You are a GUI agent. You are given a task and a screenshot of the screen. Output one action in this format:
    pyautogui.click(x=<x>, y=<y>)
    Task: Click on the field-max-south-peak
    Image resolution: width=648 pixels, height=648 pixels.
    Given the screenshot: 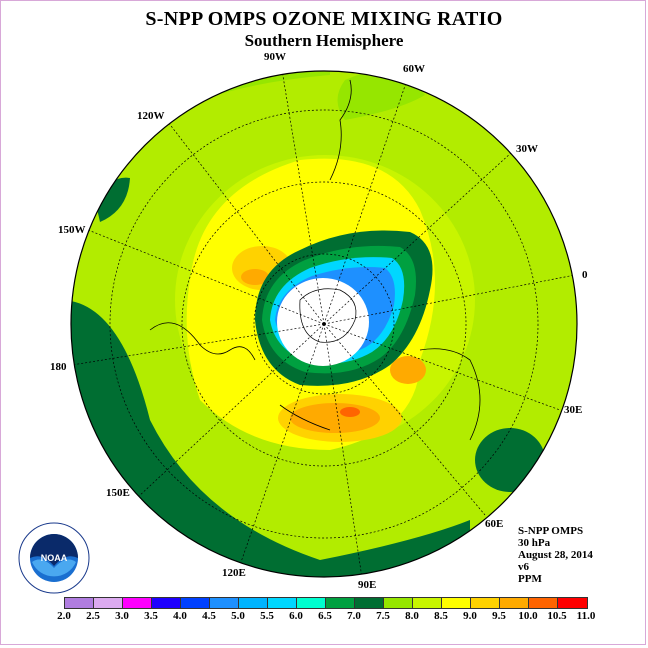 What is the action you would take?
    pyautogui.click(x=350, y=412)
    